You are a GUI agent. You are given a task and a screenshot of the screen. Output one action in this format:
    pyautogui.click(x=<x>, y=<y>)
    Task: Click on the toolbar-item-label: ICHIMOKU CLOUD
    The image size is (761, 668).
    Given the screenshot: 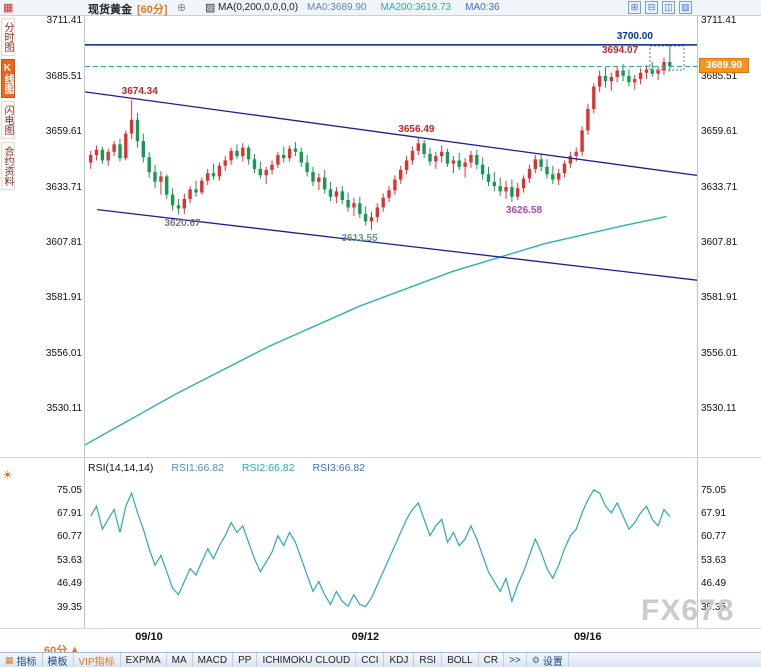 What is the action you would take?
    pyautogui.click(x=306, y=660)
    